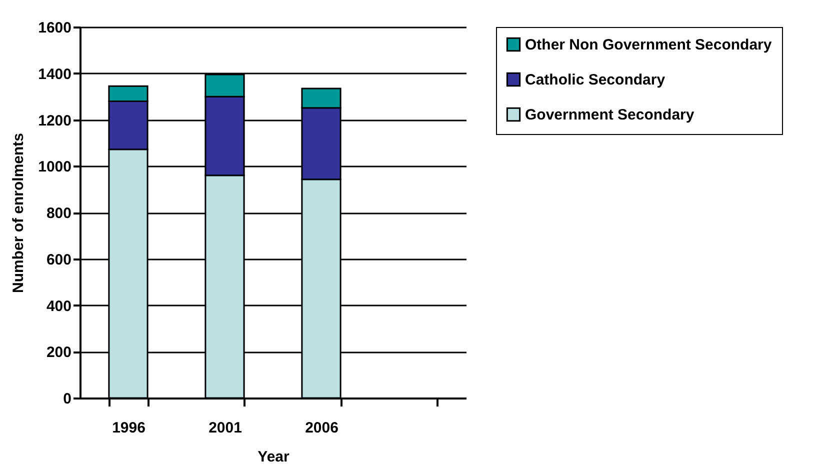 This screenshot has height=472, width=820. I want to click on x-tick-label: 1996, so click(129, 428).